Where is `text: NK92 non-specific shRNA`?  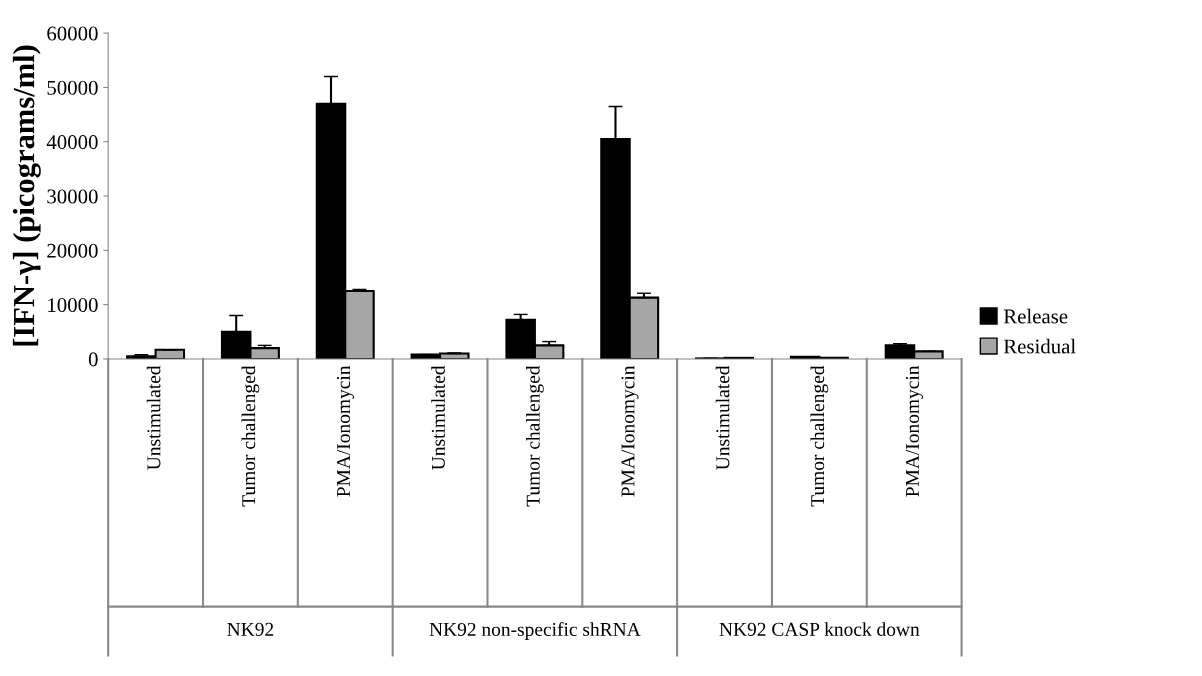 text: NK92 non-specific shRNA is located at coordinates (535, 631).